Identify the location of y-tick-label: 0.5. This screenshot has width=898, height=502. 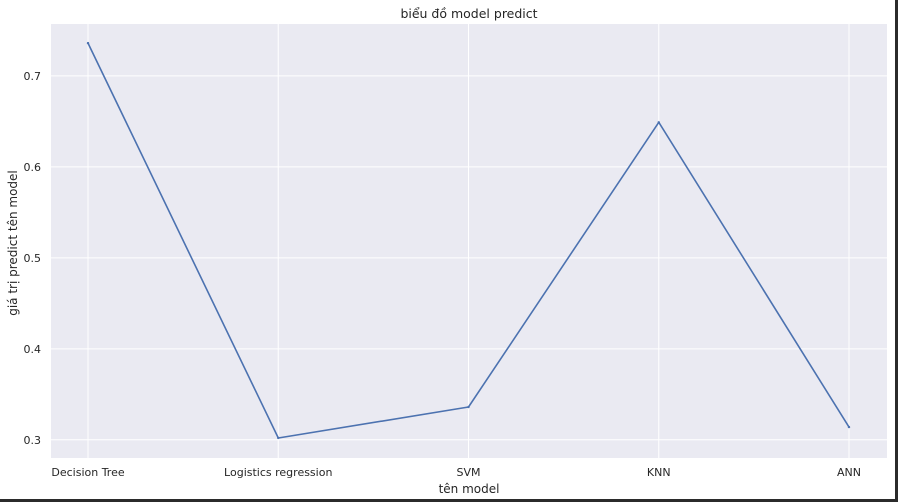
(33, 258).